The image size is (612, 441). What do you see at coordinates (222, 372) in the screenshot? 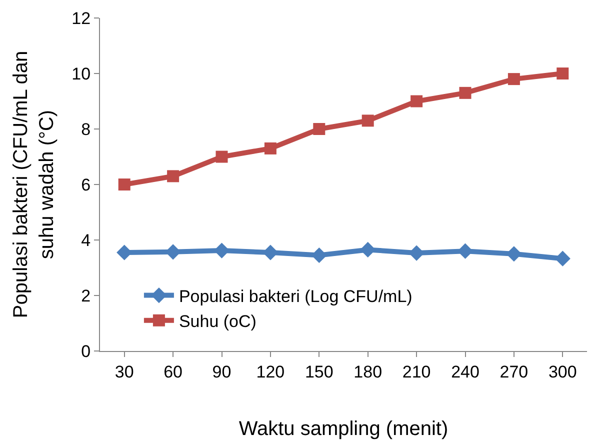
I see `x-tick-label: 90` at bounding box center [222, 372].